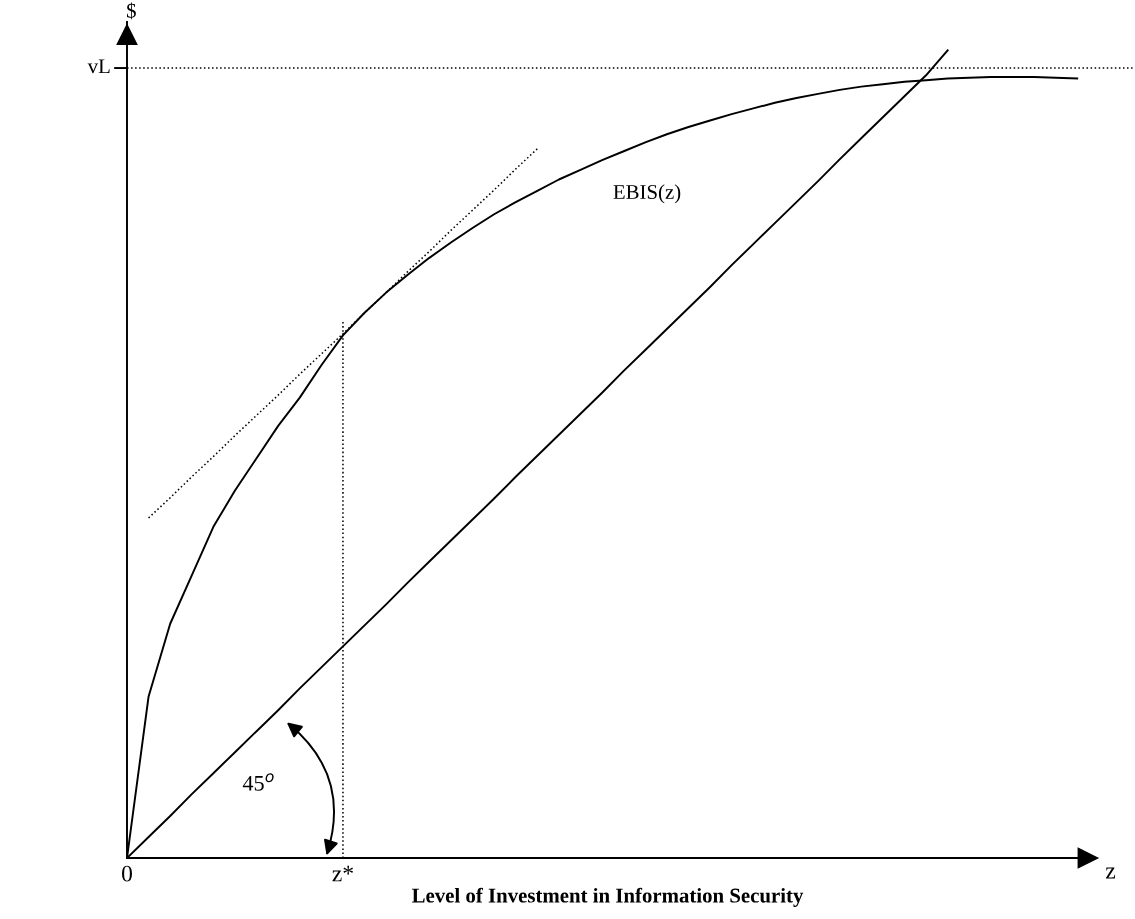  Describe the element at coordinates (258, 782) in the screenshot. I see `annotation: 45$^{o}$` at that location.